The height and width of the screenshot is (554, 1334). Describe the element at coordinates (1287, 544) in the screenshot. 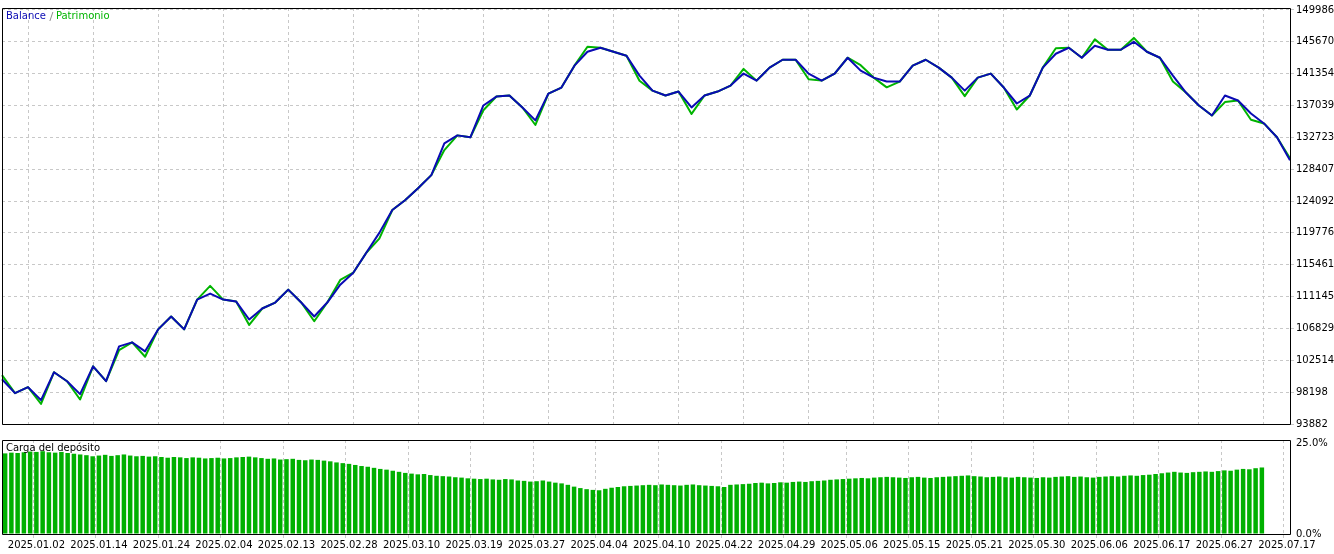

I see `x-tick-label: 2025.07.17` at that location.